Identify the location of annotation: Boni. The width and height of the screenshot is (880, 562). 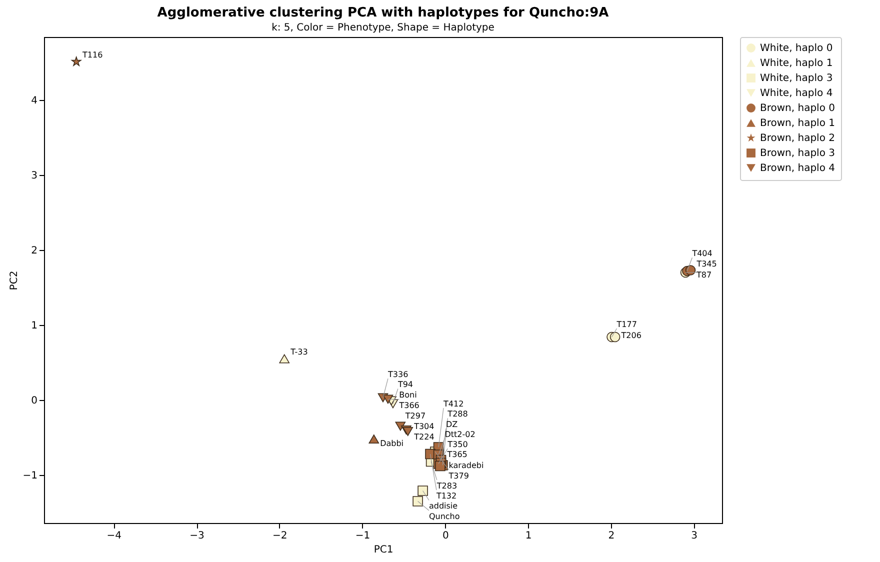
(408, 395).